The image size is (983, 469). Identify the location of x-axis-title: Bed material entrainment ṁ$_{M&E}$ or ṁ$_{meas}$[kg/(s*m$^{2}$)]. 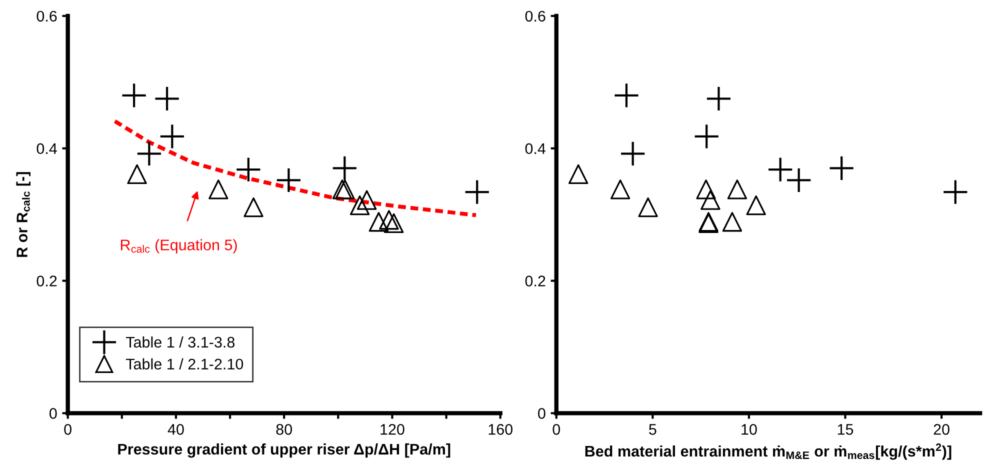
(768, 451).